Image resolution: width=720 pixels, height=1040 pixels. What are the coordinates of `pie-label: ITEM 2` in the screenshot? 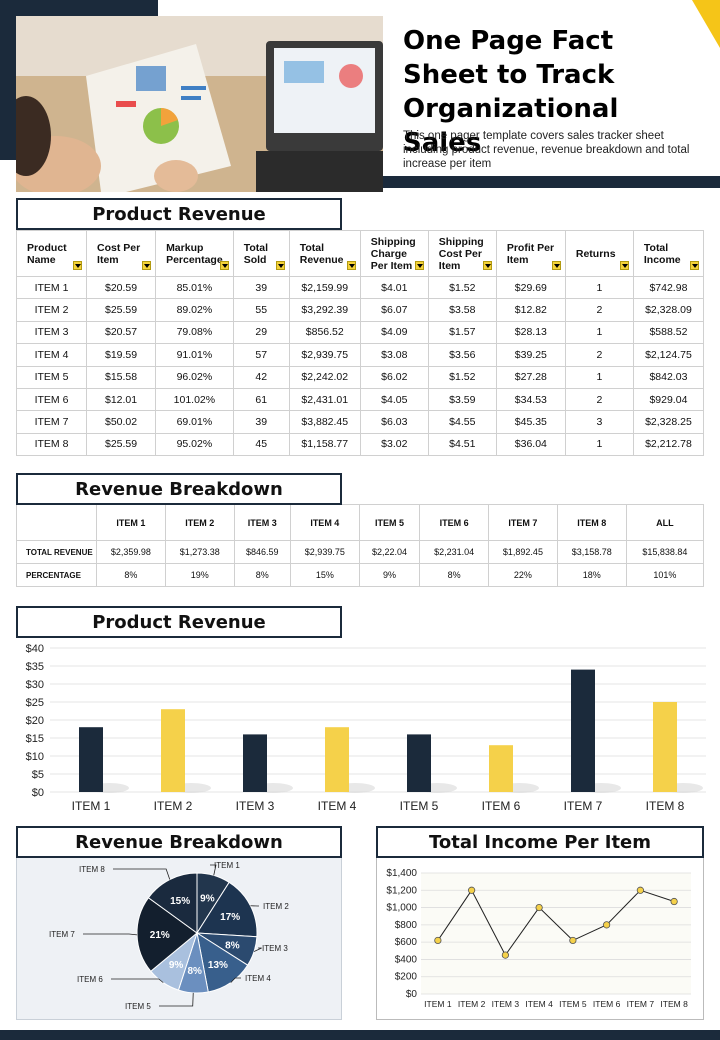 It's located at (276, 906).